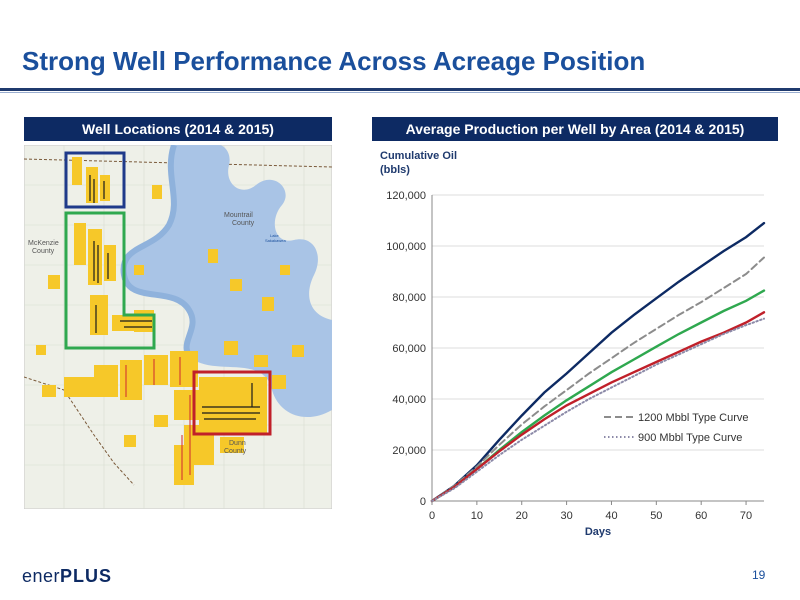 The width and height of the screenshot is (800, 600). Describe the element at coordinates (409, 451) in the screenshot. I see `y-tick-label: 20,000` at that location.